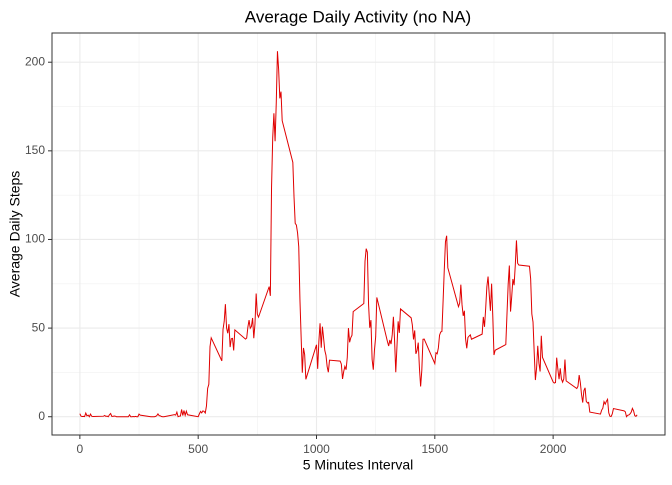 This screenshot has width=672, height=485. I want to click on y-tick-label: 0, so click(41, 416).